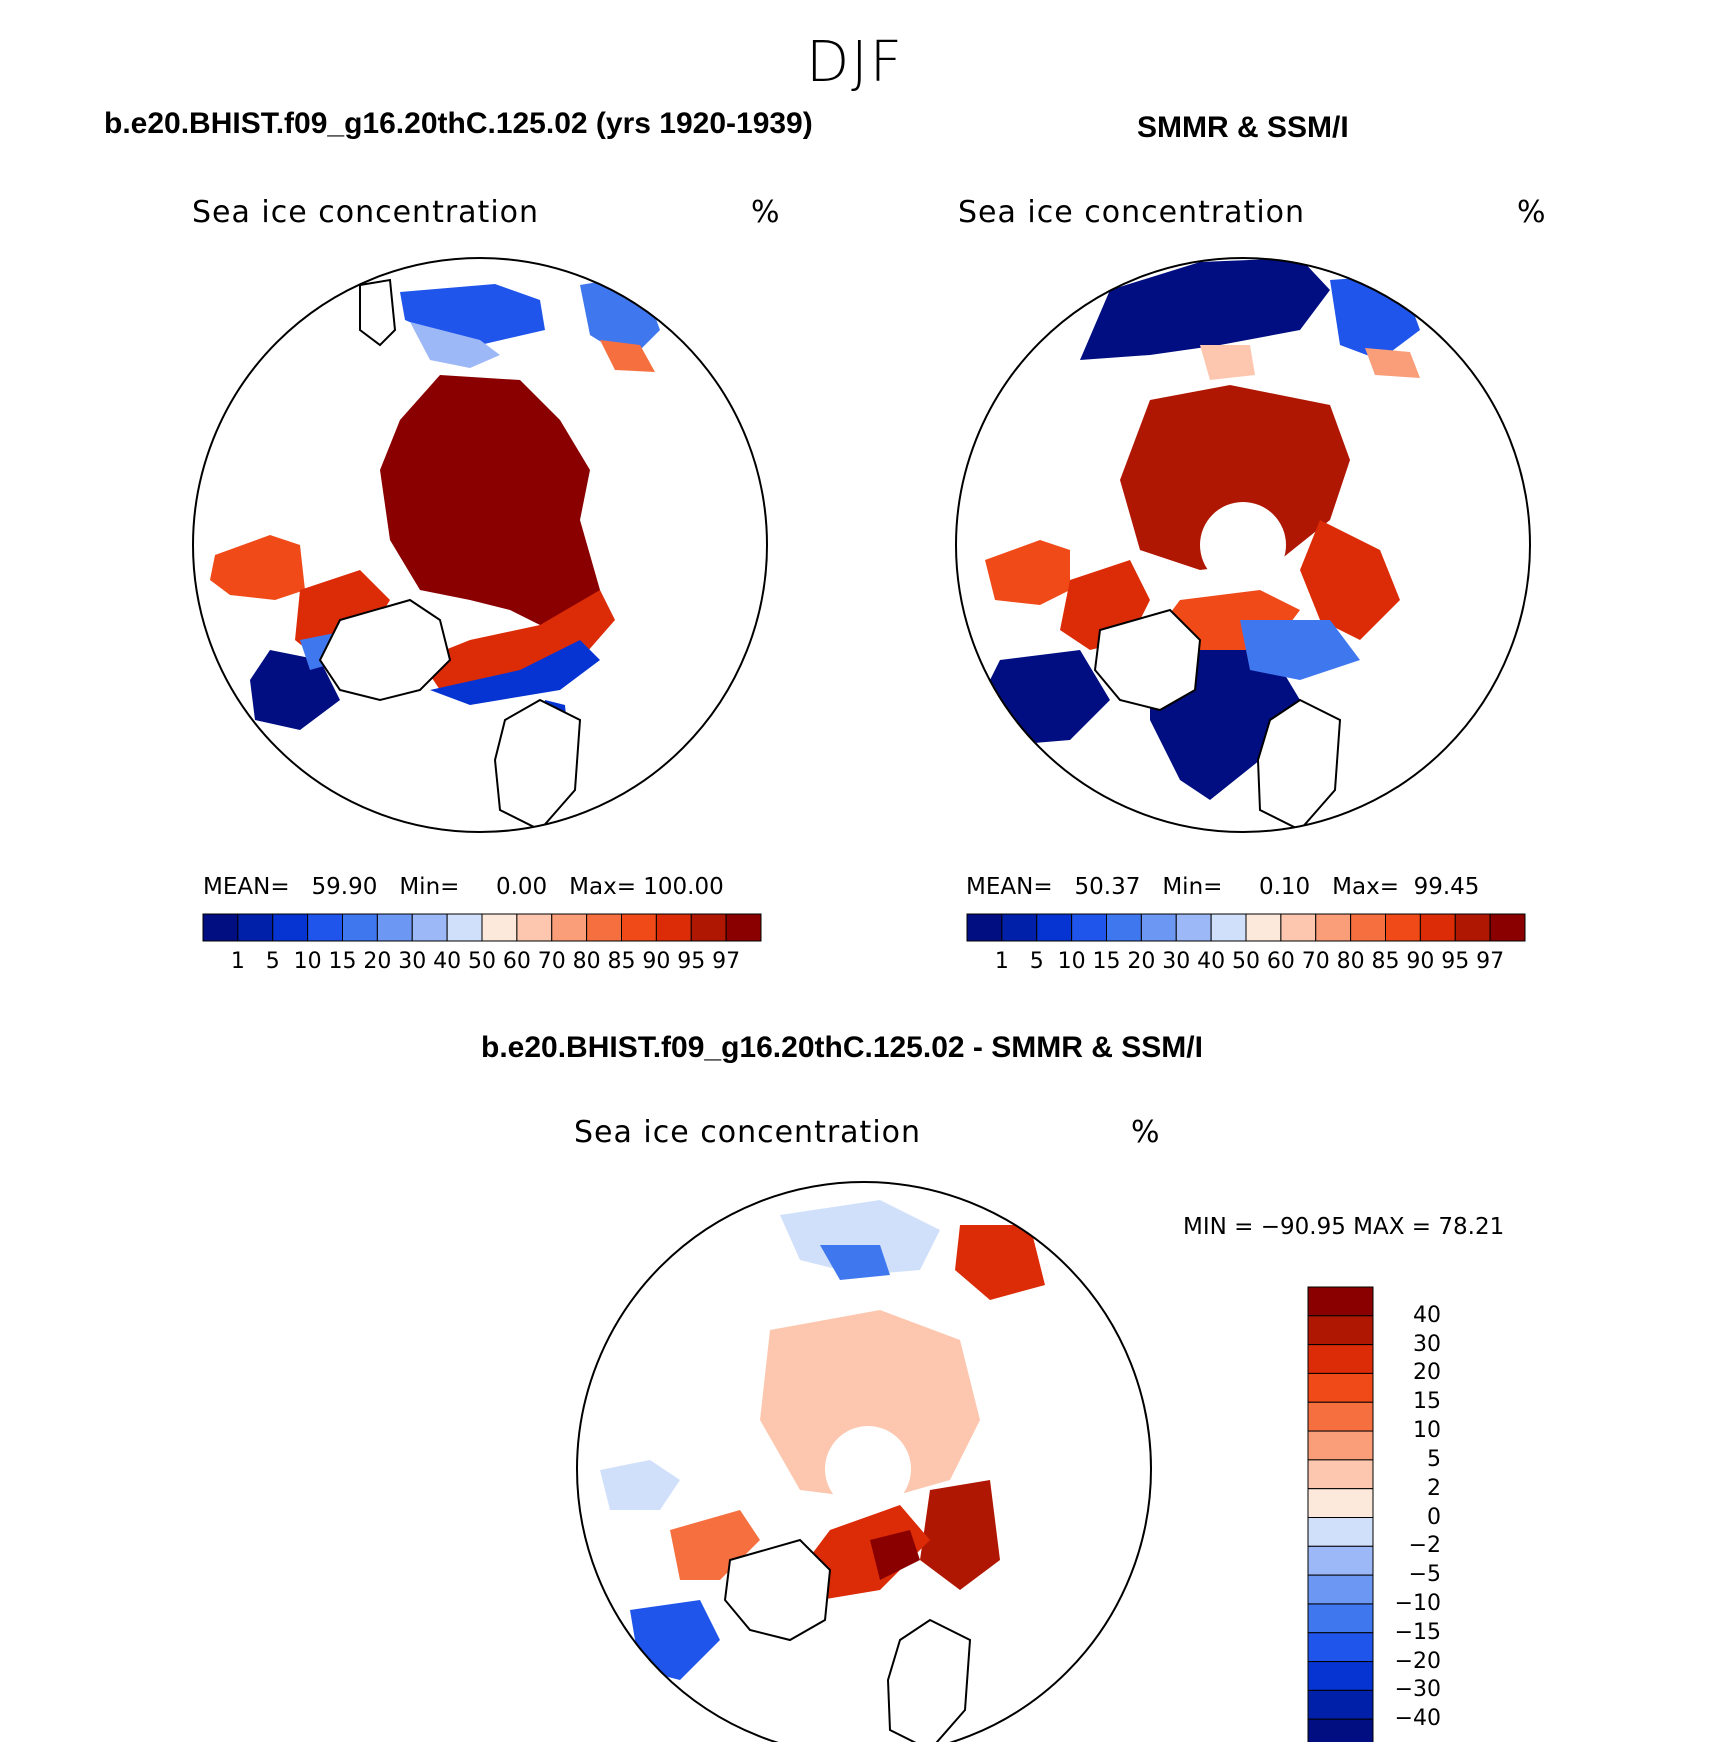 The image size is (1710, 1742). Describe the element at coordinates (675, 1640) in the screenshot. I see `labrador-diff` at that location.